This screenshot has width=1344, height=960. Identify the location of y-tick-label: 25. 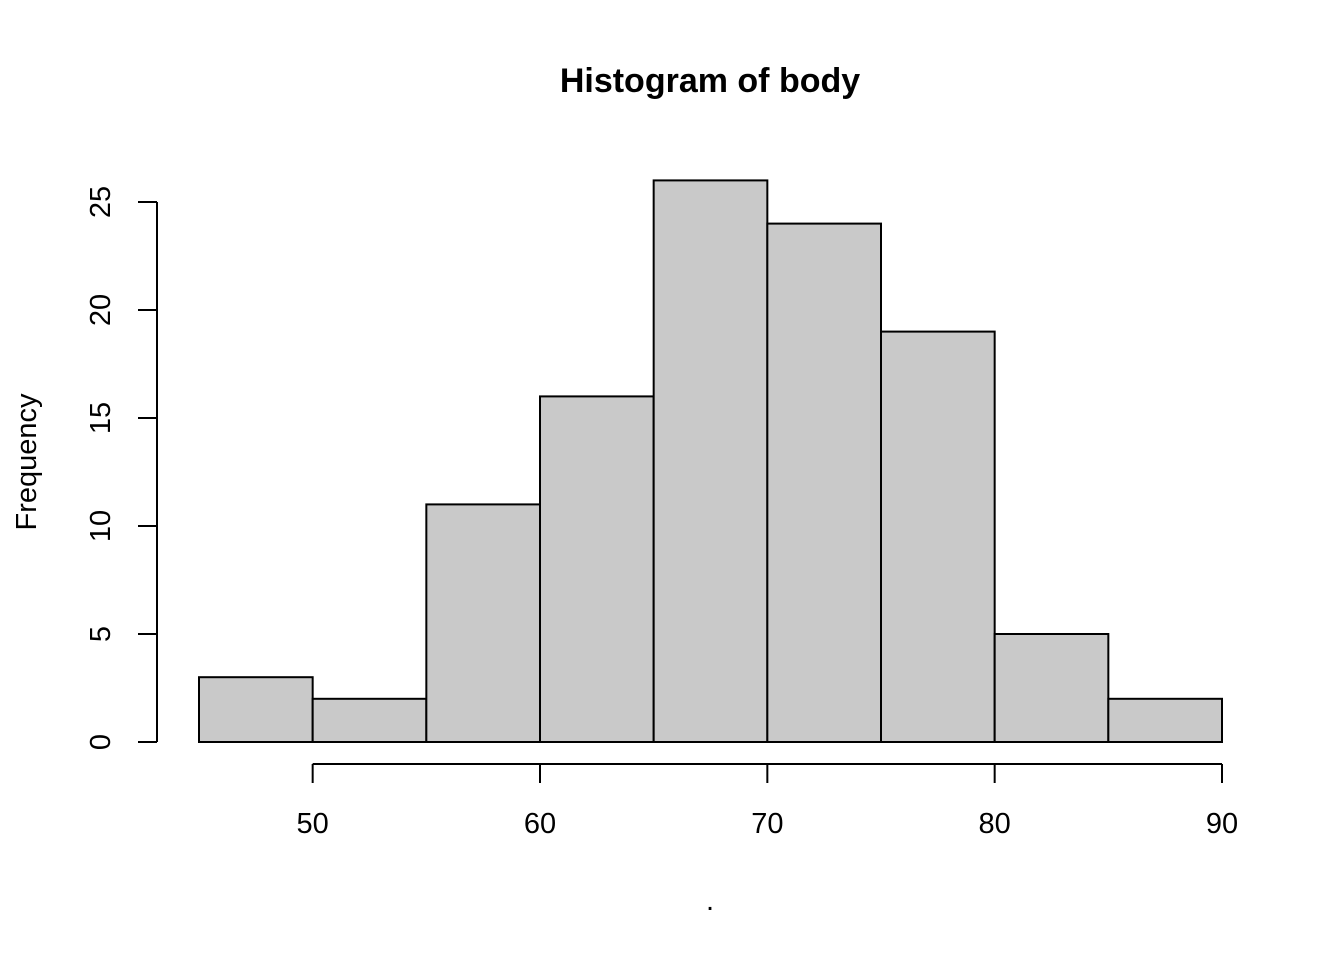
(101, 202).